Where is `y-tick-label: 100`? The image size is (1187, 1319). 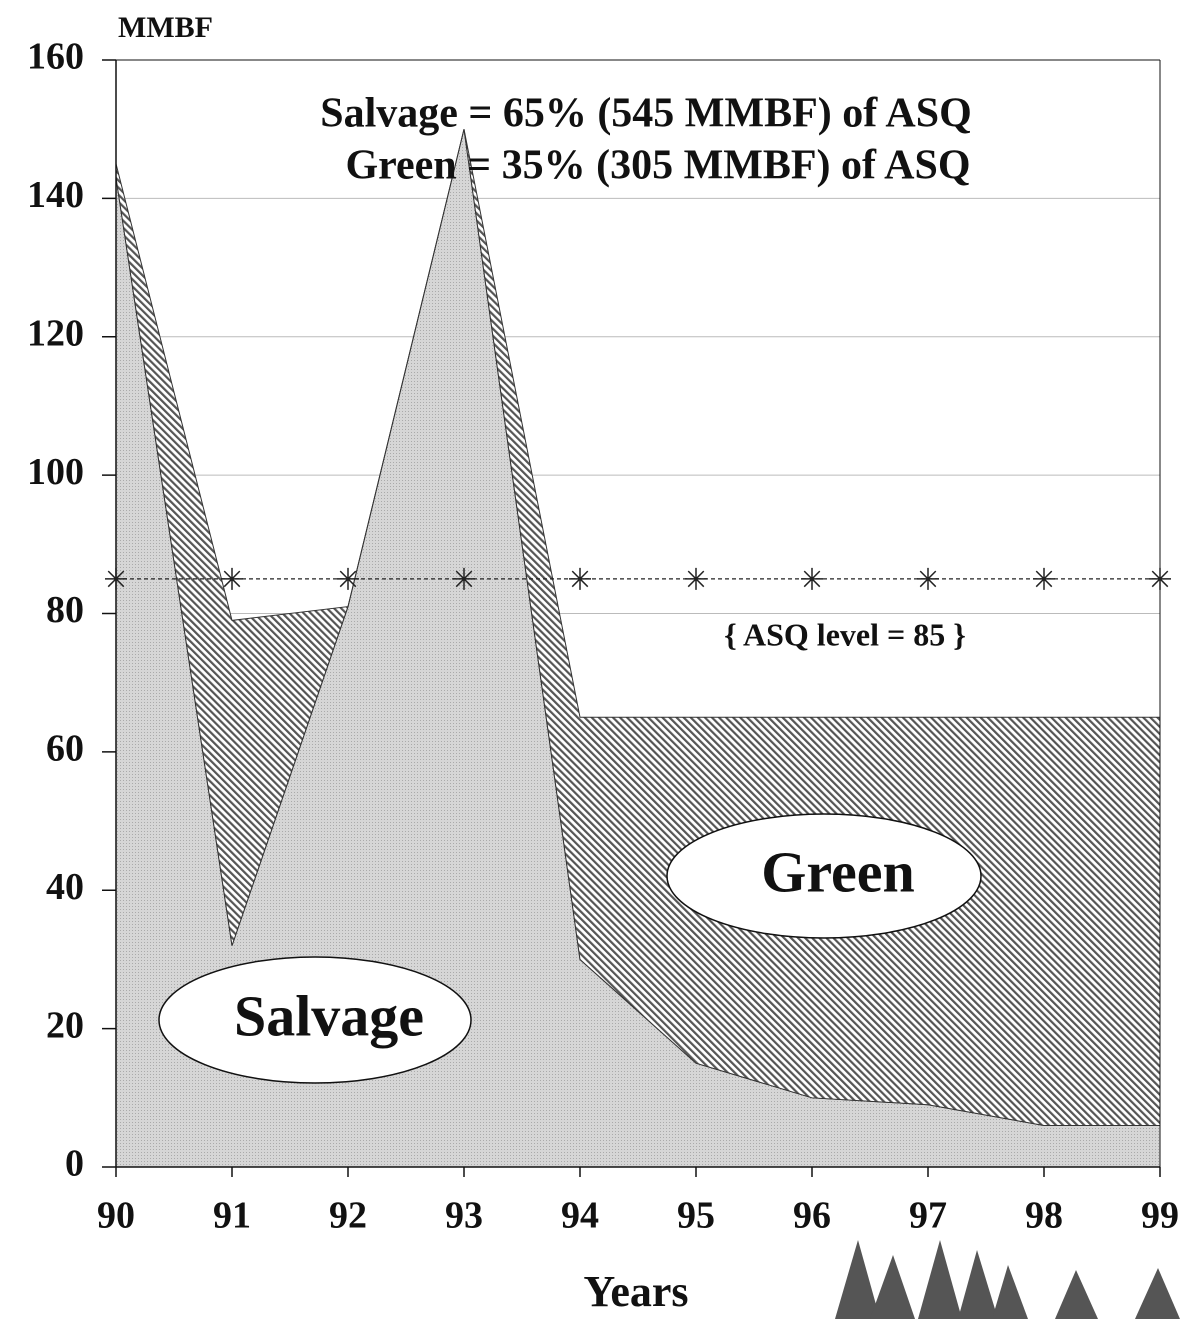
y-tick-label: 100 is located at coordinates (55, 472).